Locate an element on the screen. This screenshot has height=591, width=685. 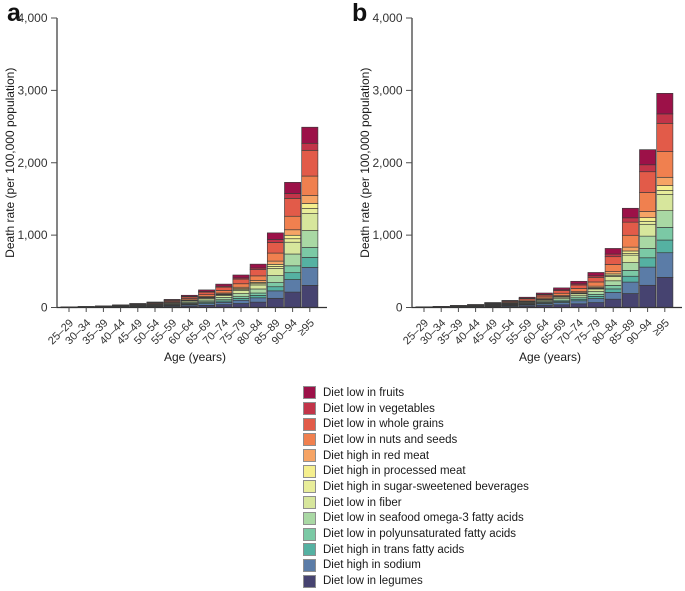
panel-a-label: a is located at coordinates (14, 13).